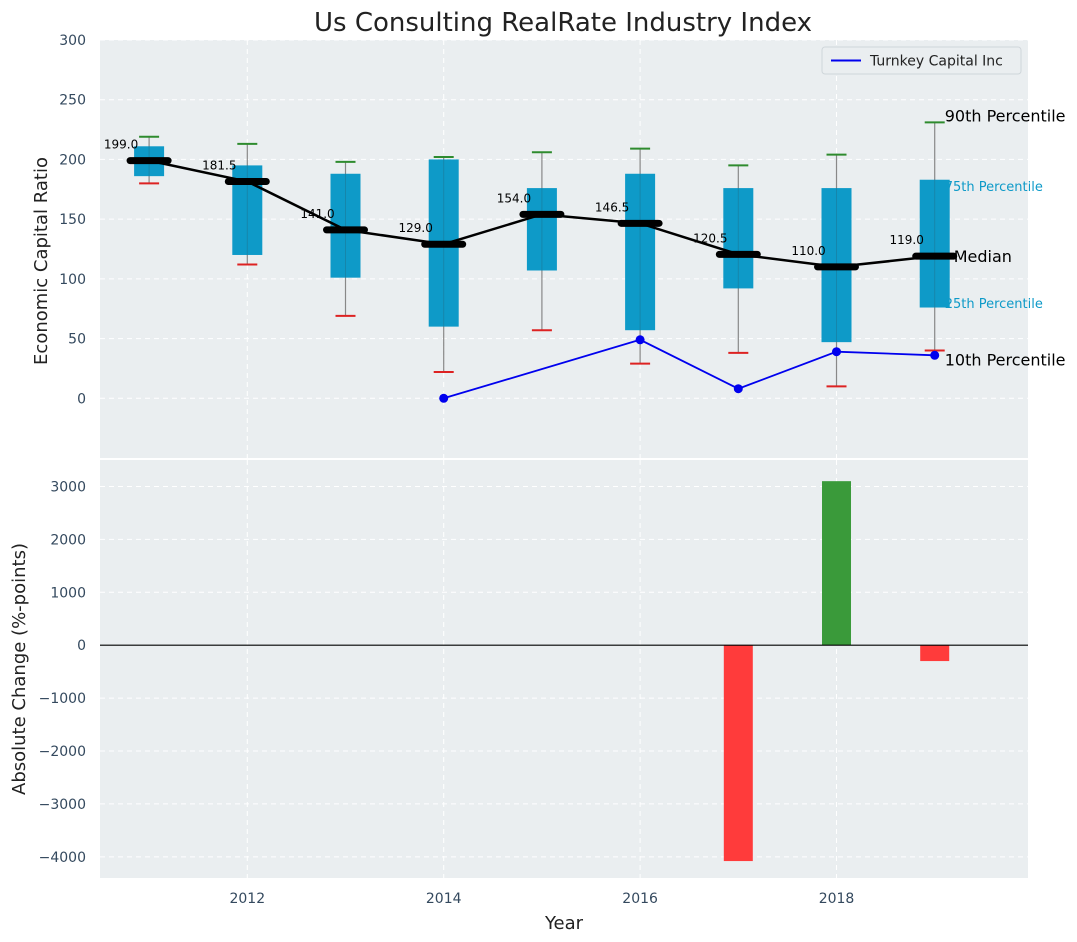 The width and height of the screenshot is (1077, 942). Describe the element at coordinates (994, 304) in the screenshot. I see `p25-annotation: 25th Percentile` at that location.